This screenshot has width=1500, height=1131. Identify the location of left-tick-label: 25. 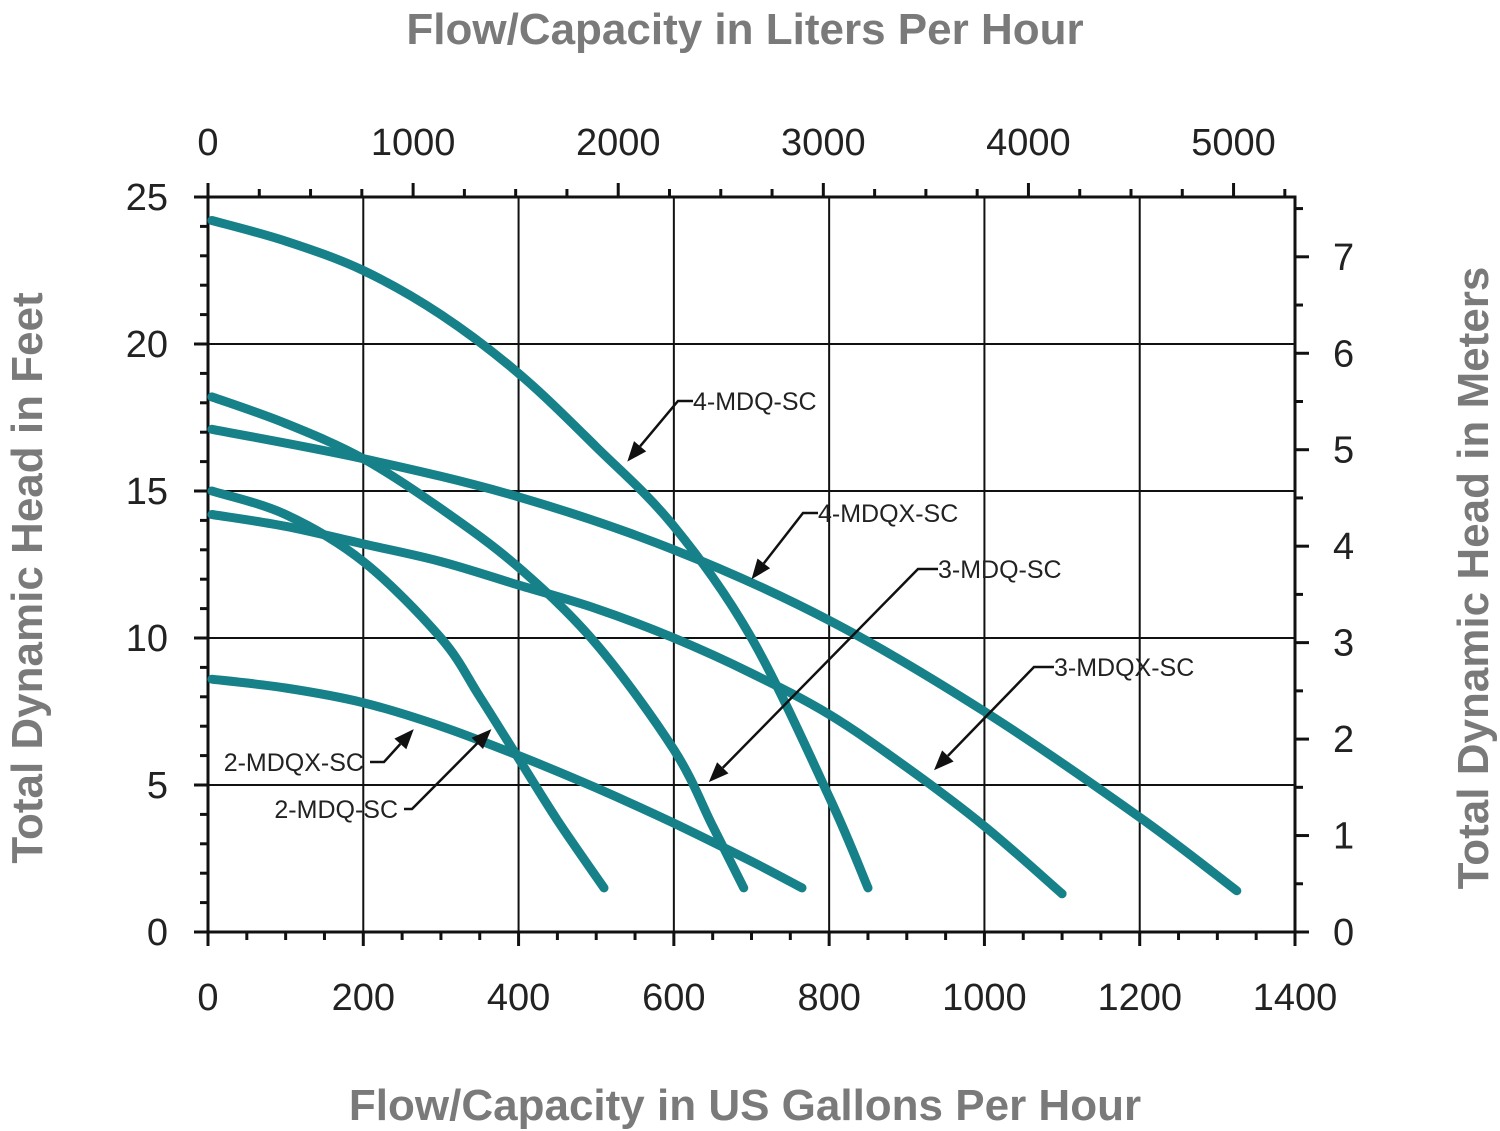
(147, 198).